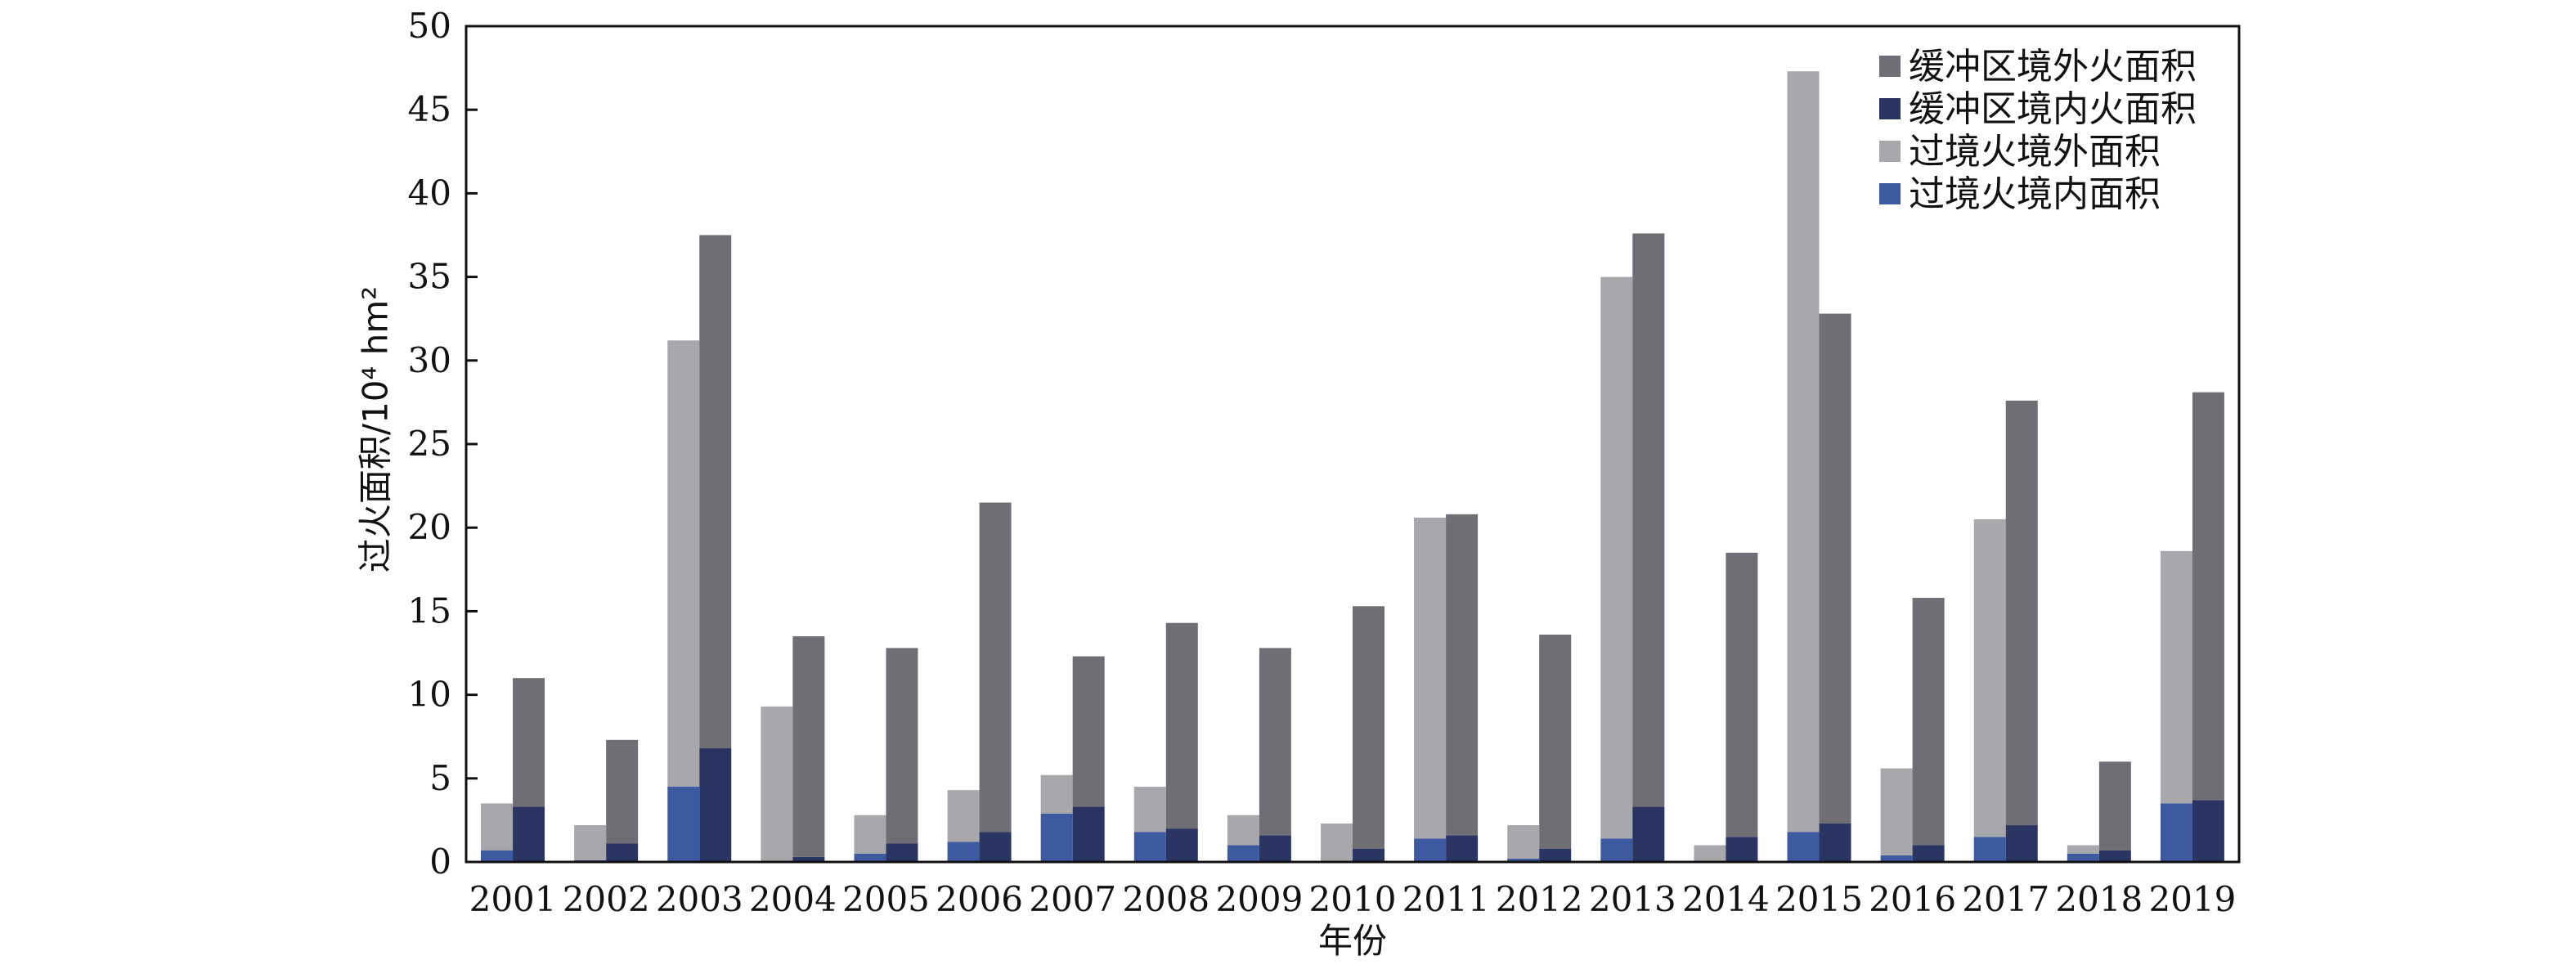 Image resolution: width=2576 pixels, height=974 pixels. I want to click on bar-buffer-2017-outside, so click(2021, 613).